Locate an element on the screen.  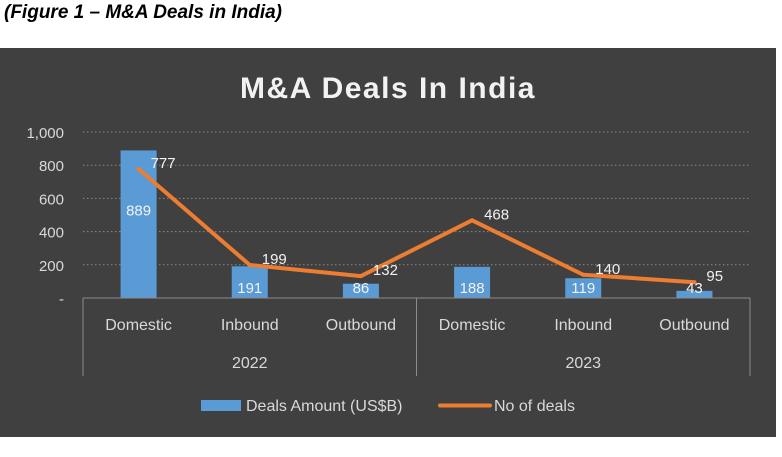
line-data-label: 199 is located at coordinates (274, 259).